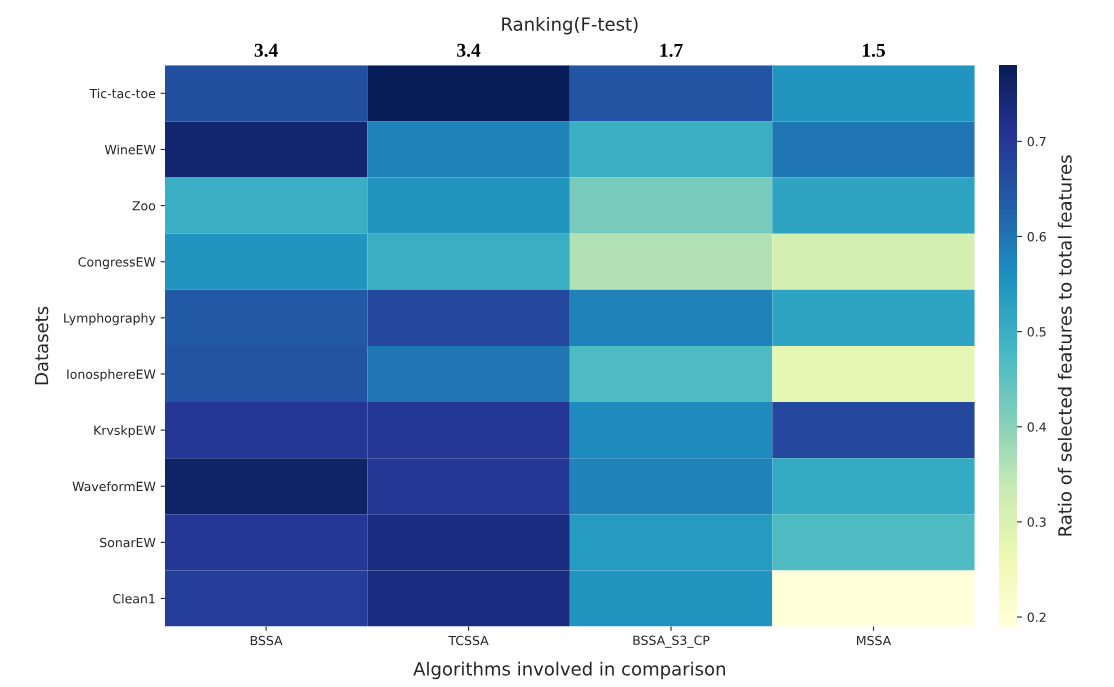  What do you see at coordinates (134, 598) in the screenshot?
I see `y-tick-label: Clean1` at bounding box center [134, 598].